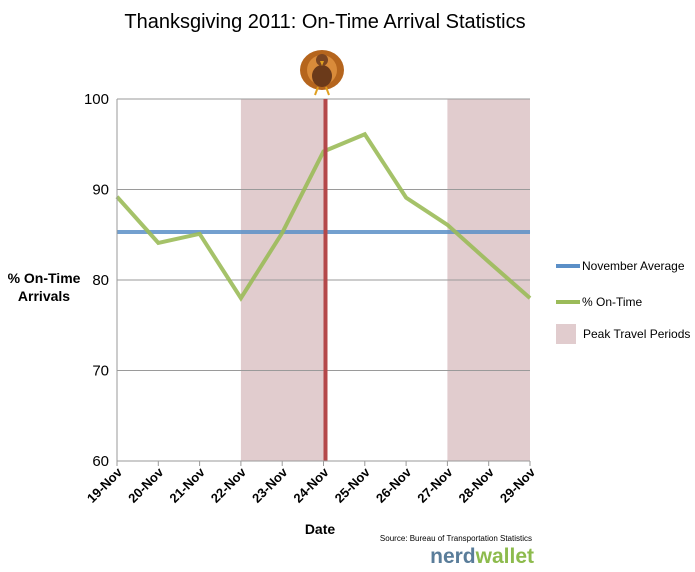  What do you see at coordinates (44, 278) in the screenshot?
I see `y-axis-label-line1: % On-Time` at bounding box center [44, 278].